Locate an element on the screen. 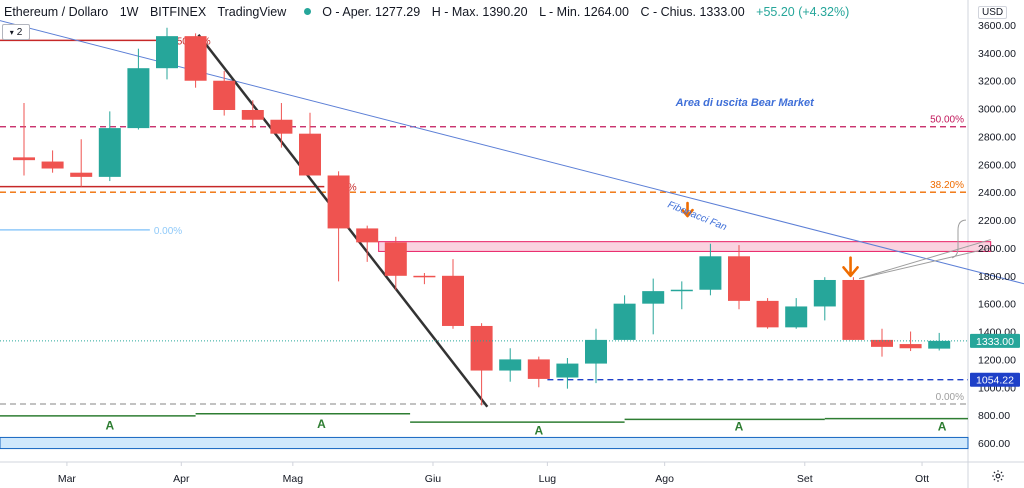 The image size is (1024, 488). fib-segment-label: 0.00% is located at coordinates (168, 231).